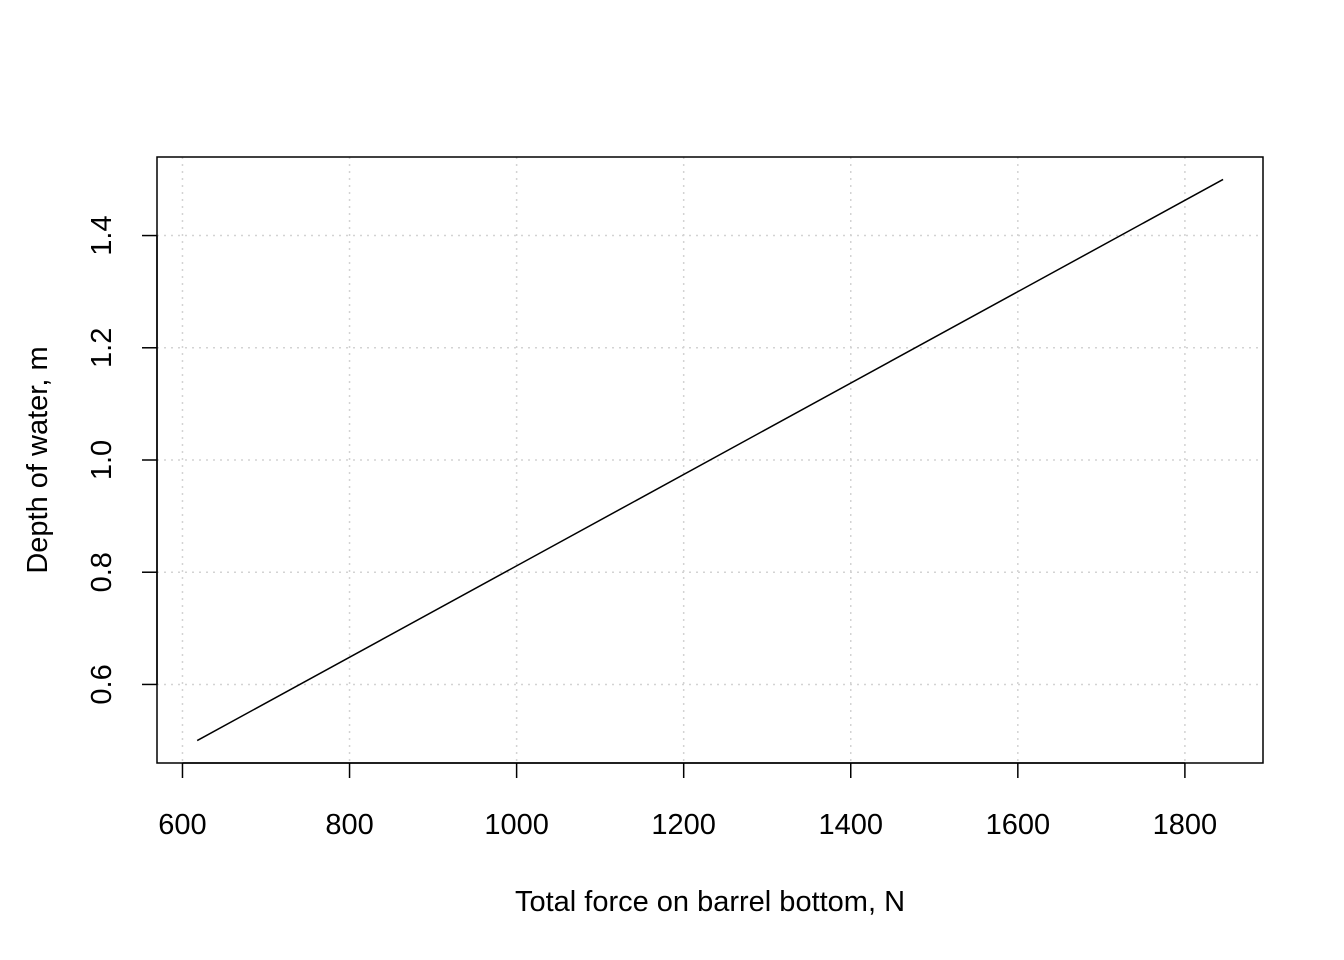 The image size is (1344, 960). What do you see at coordinates (516, 825) in the screenshot?
I see `x-tick-label-2: 1000` at bounding box center [516, 825].